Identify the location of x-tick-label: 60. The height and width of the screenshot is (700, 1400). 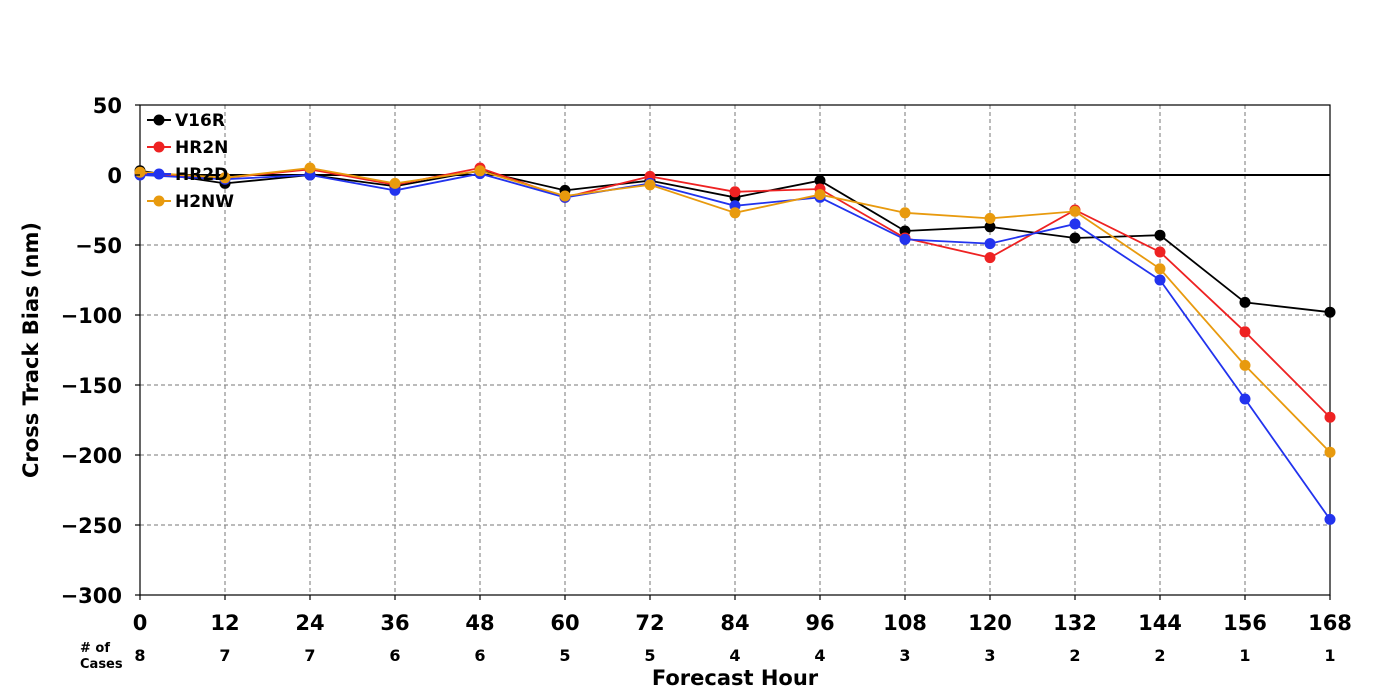
(564, 623).